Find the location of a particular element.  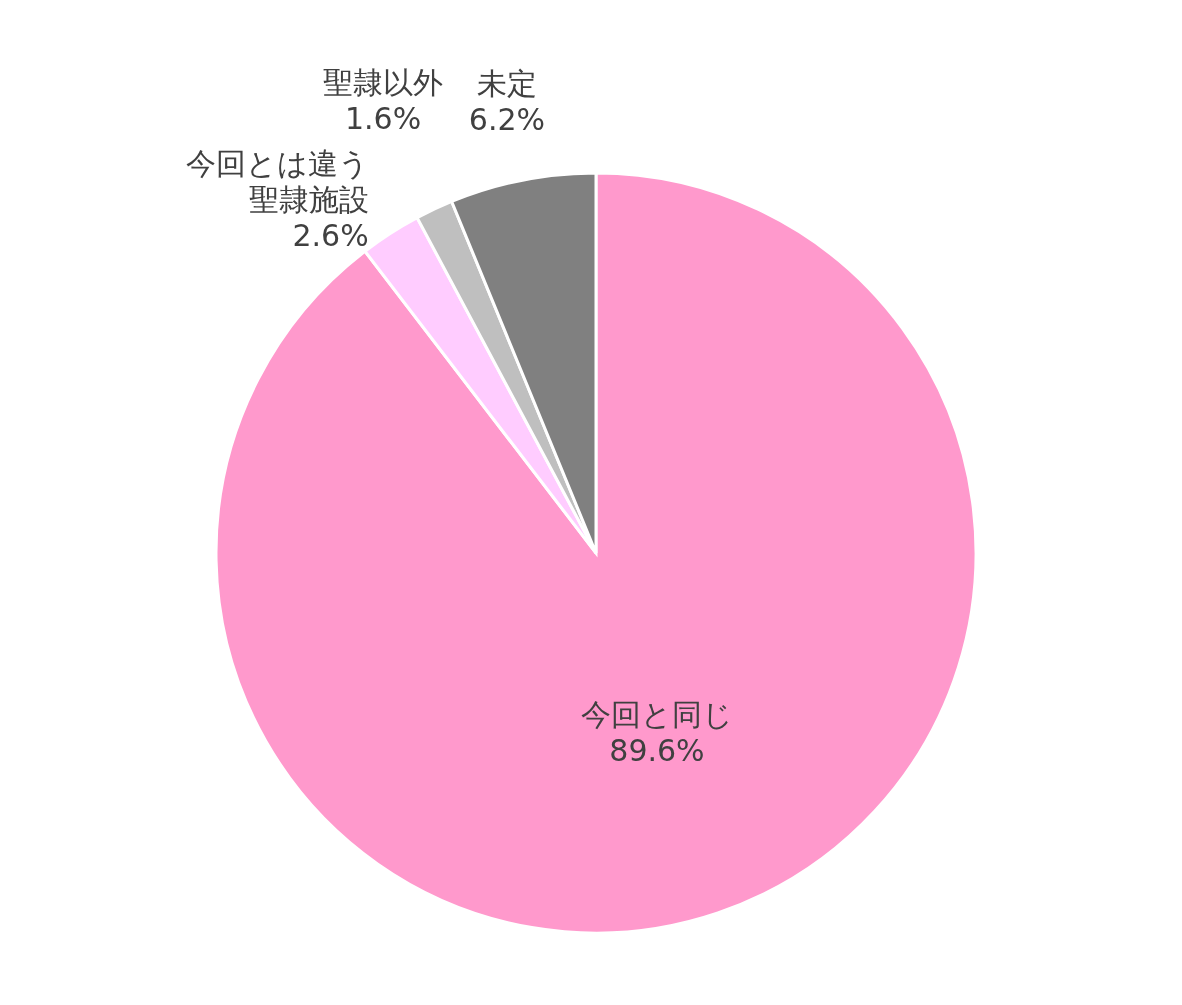

slice-label: 聖隷以外 is located at coordinates (383, 83).